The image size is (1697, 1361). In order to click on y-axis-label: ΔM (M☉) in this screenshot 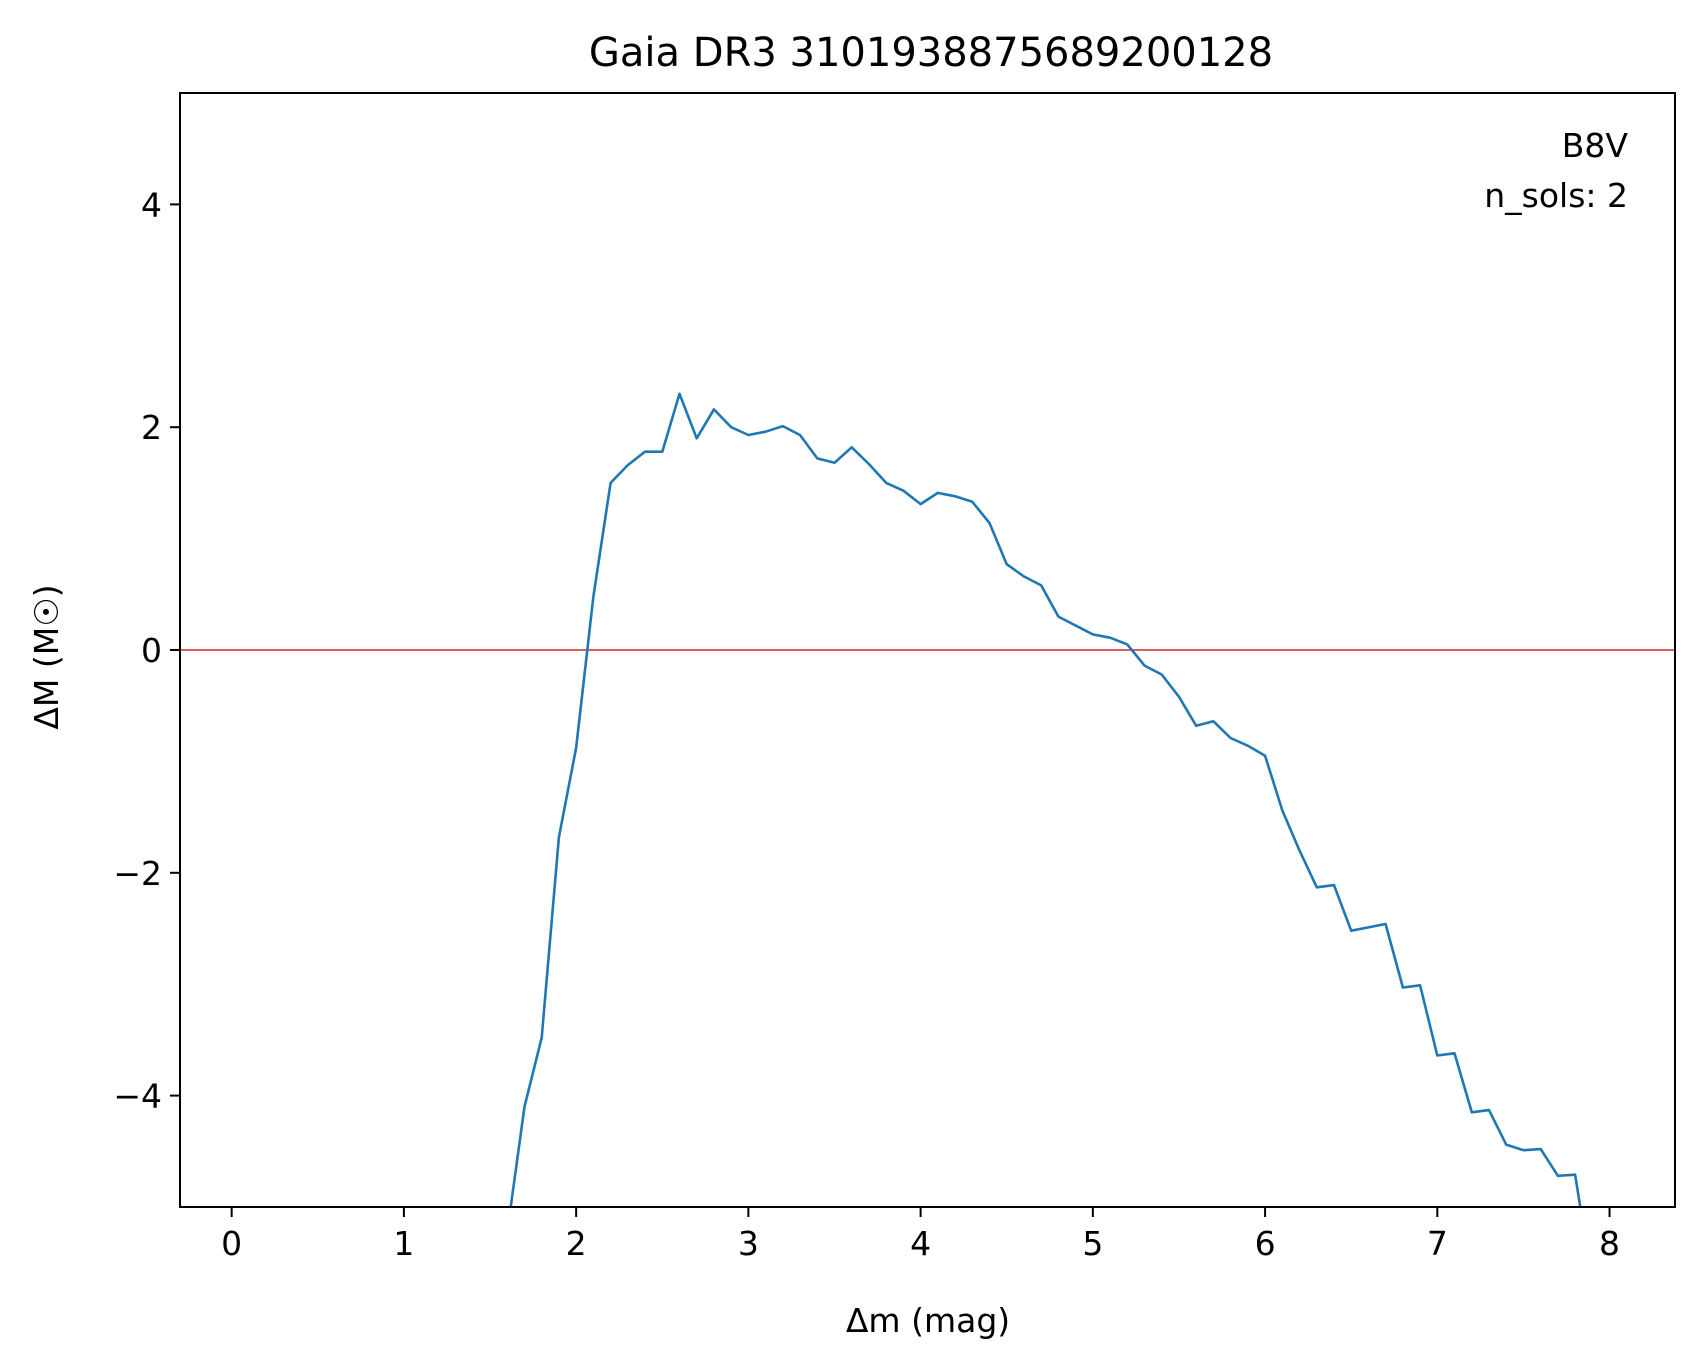, I will do `click(46, 656)`.